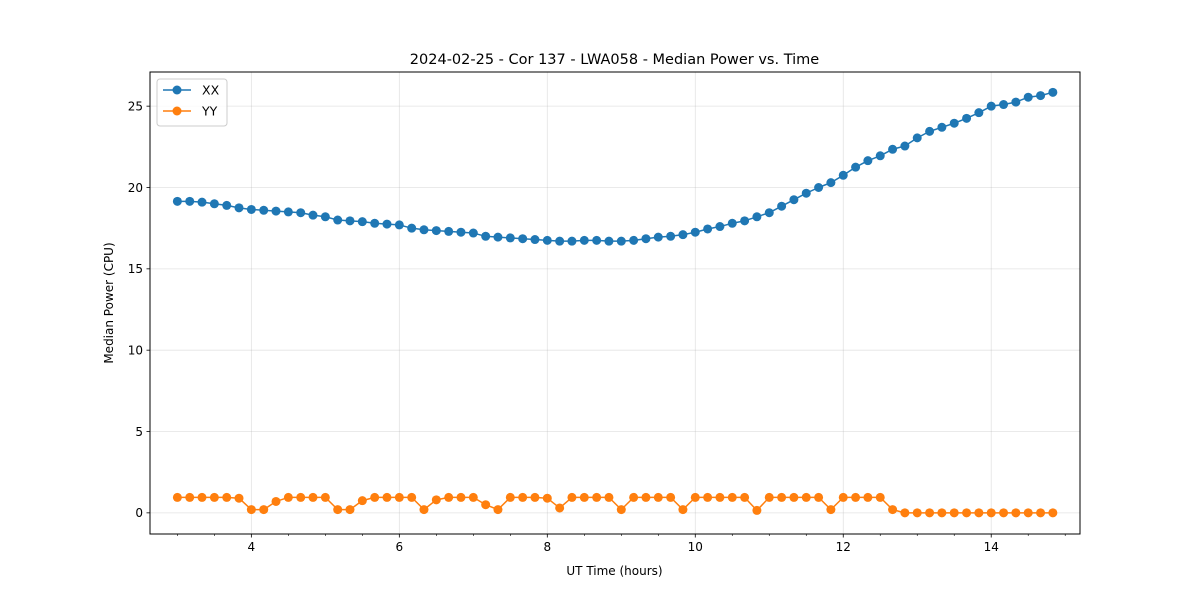  Describe the element at coordinates (695, 547) in the screenshot. I see `x-tick-label: 10` at that location.